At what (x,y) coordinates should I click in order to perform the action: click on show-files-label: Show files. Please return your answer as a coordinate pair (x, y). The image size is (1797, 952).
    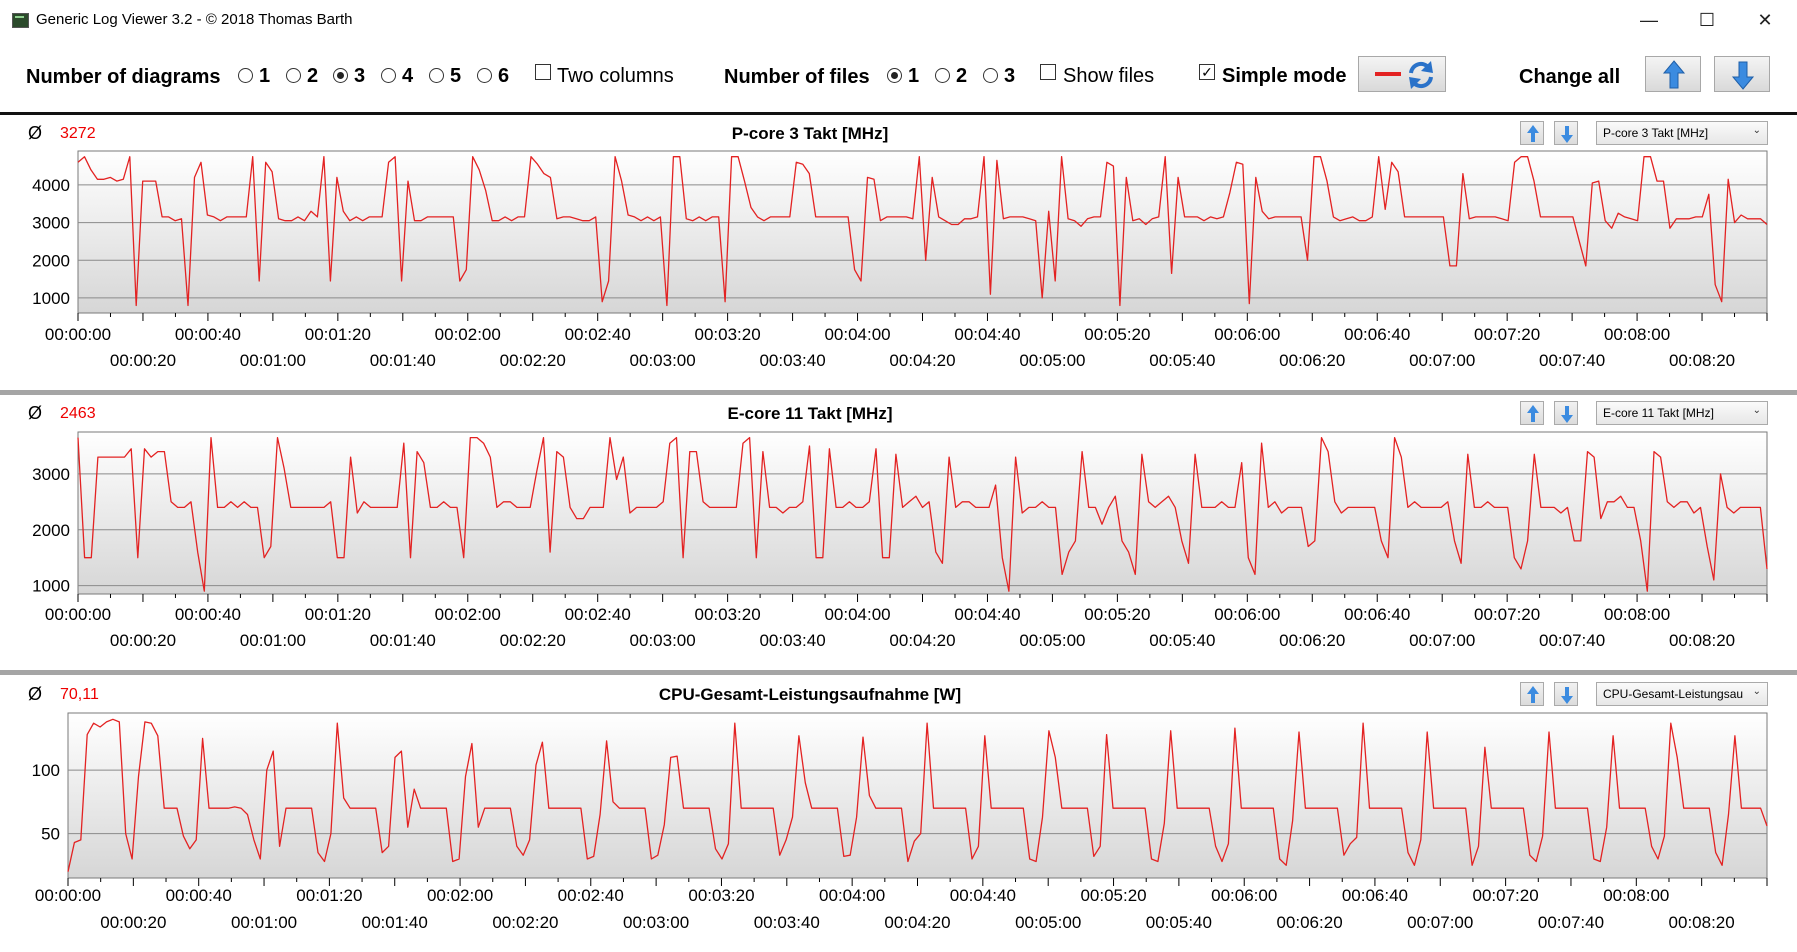
    Looking at the image, I should click on (1109, 76).